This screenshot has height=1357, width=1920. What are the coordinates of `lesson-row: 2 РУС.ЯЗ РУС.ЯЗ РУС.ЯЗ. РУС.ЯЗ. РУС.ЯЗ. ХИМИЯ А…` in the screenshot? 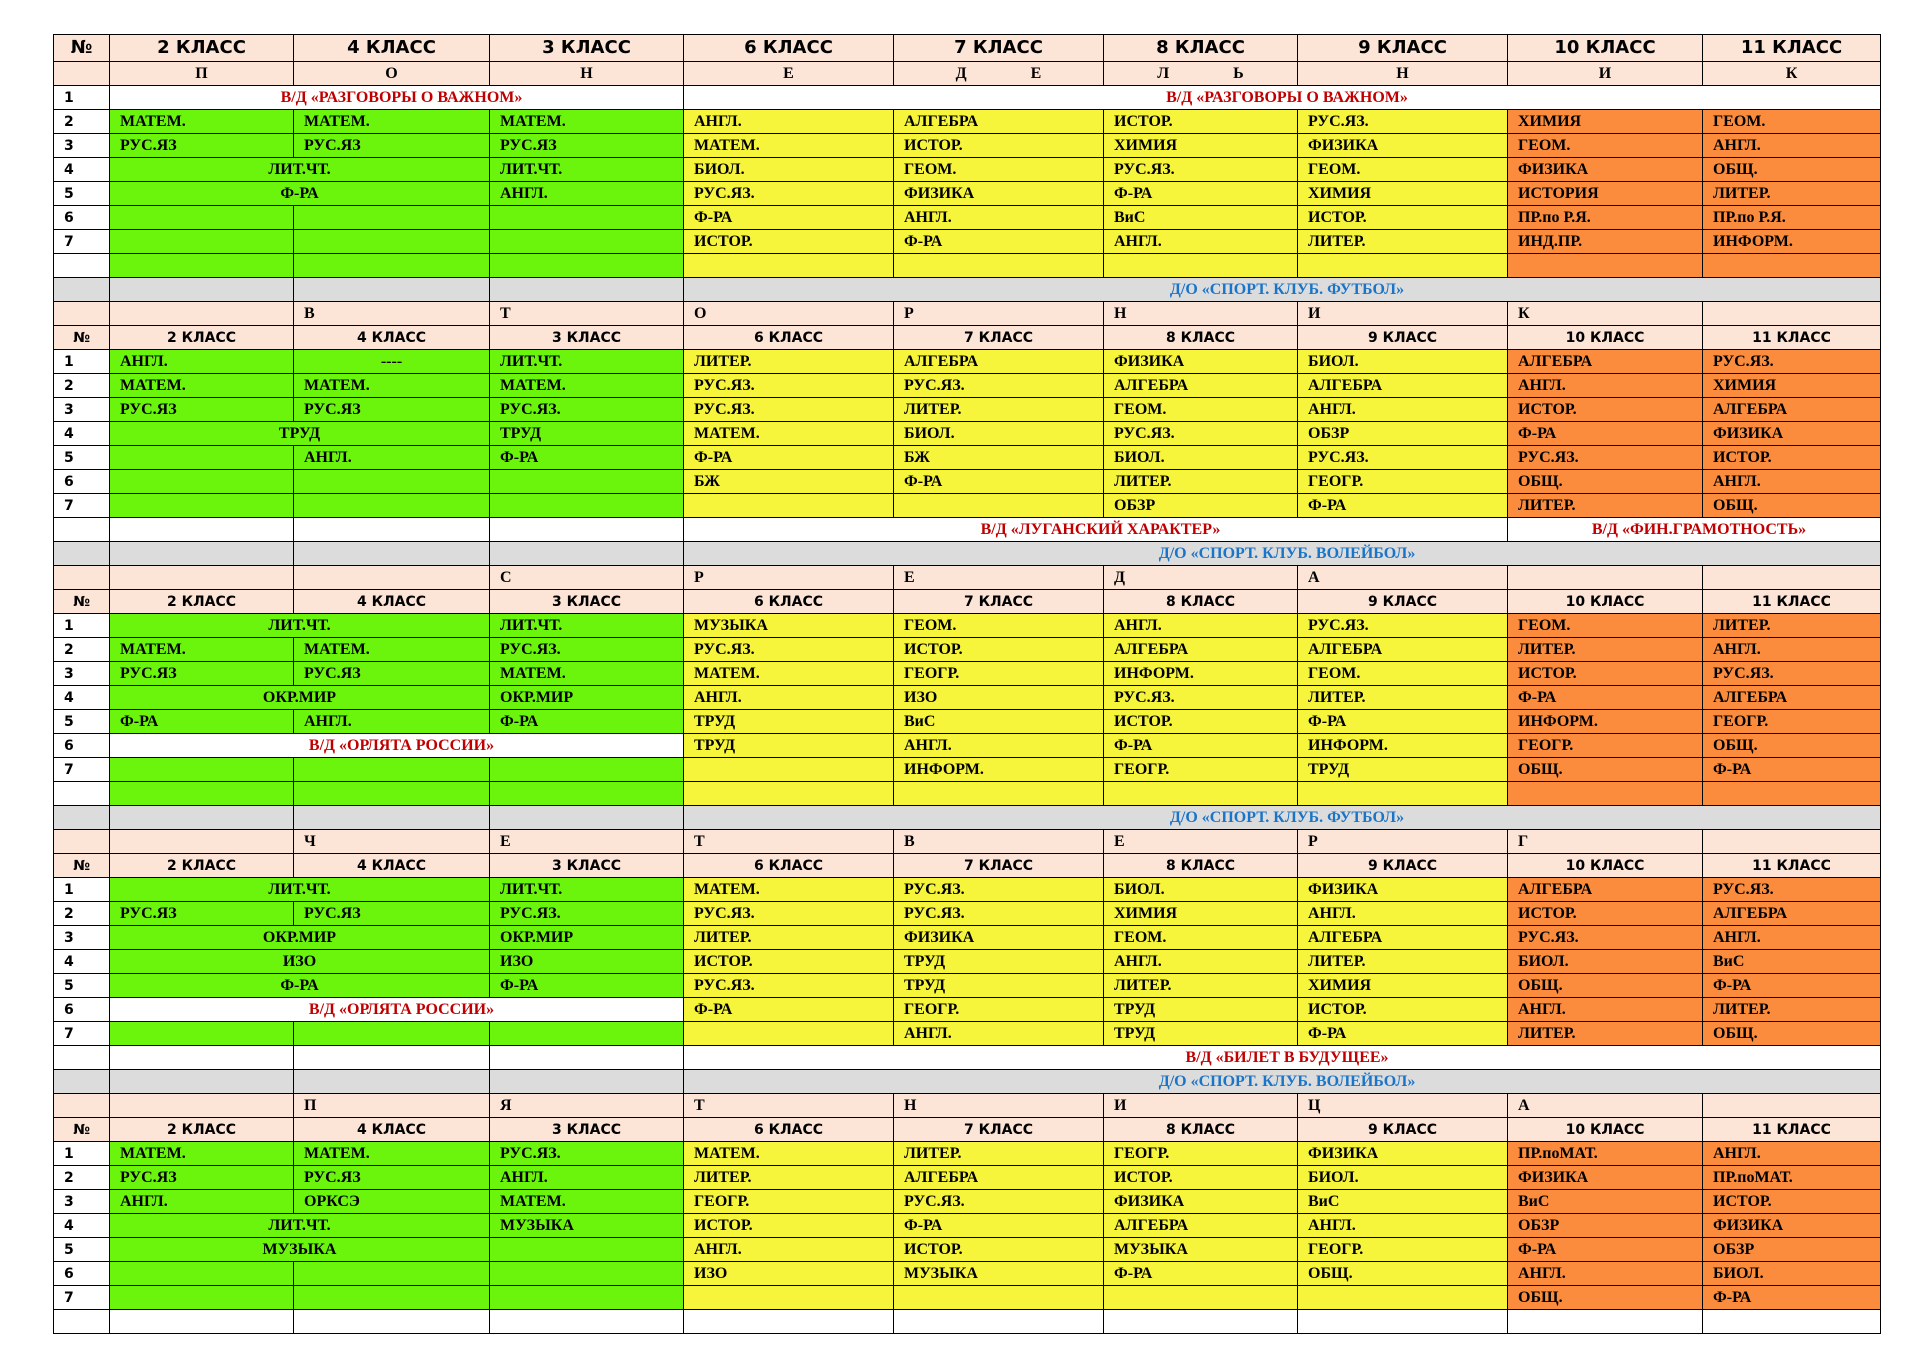 It's located at (967, 913).